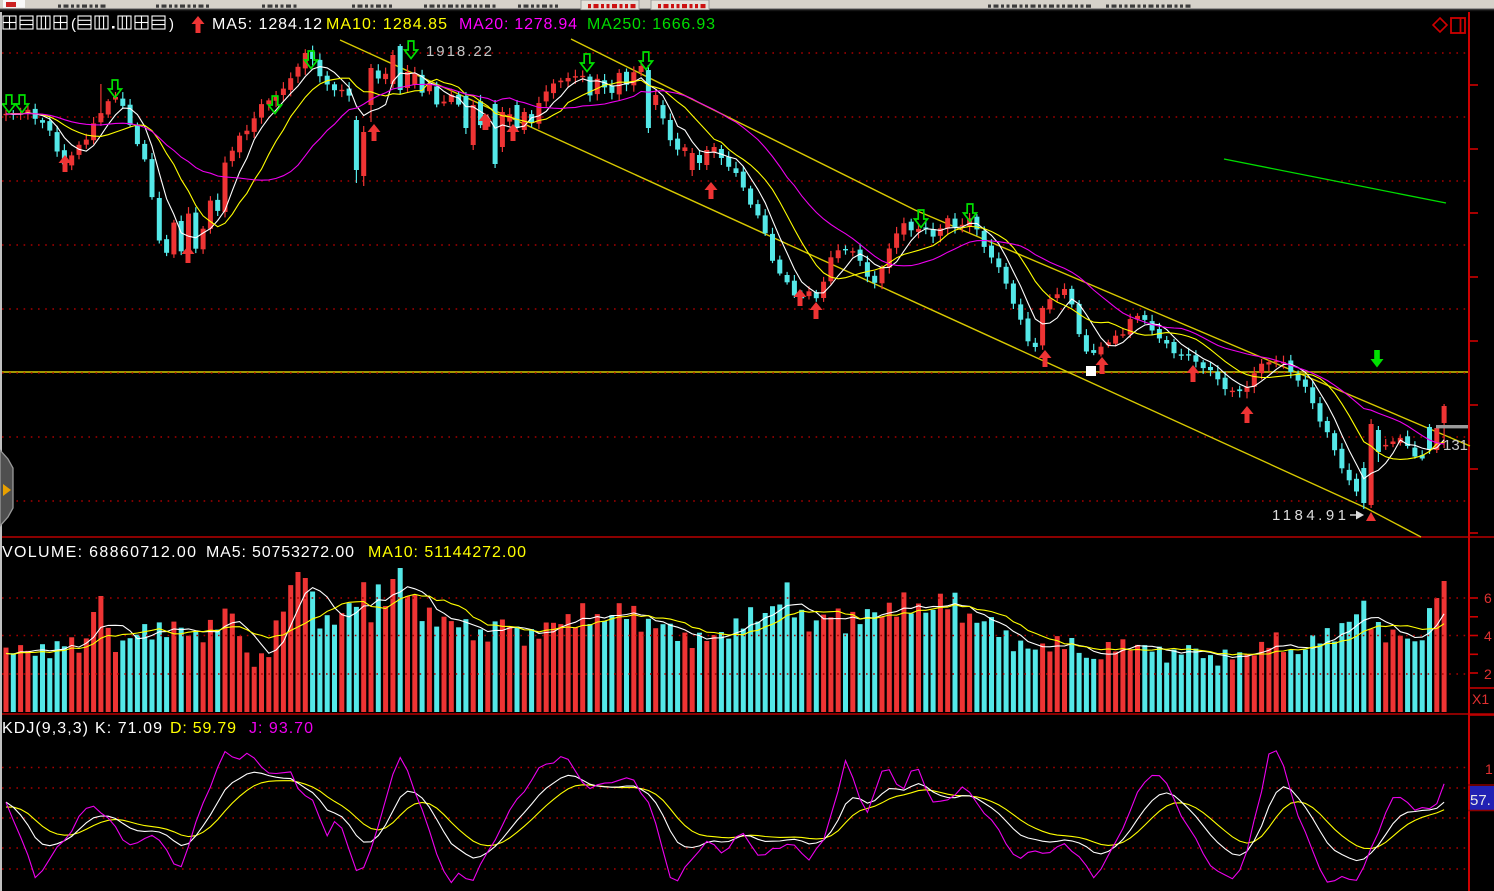 This screenshot has height=891, width=1494. Describe the element at coordinates (459, 51) in the screenshot. I see `svg-text: 1918.22` at that location.